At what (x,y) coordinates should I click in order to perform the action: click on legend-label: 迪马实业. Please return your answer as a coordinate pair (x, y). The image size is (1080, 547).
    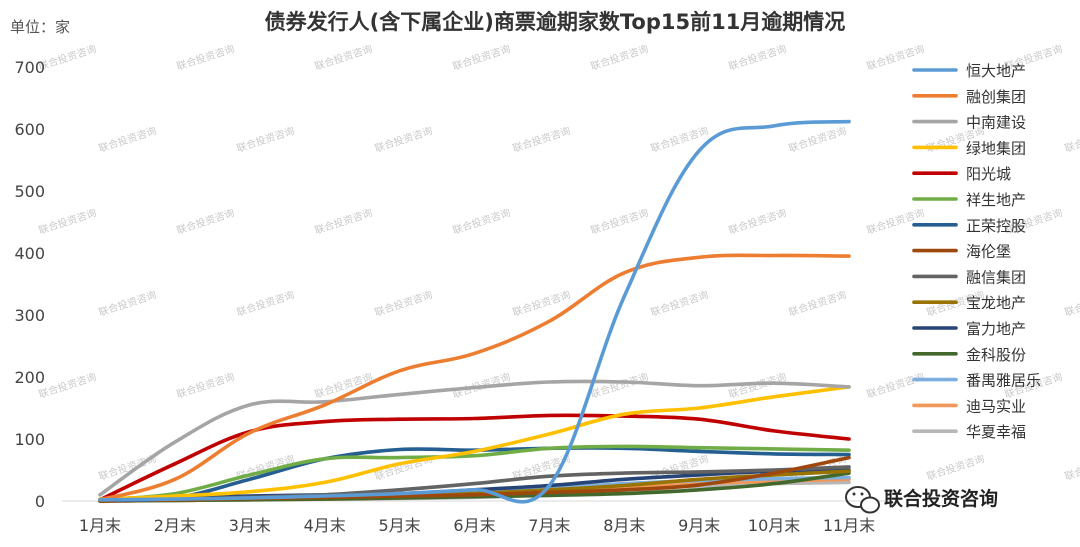
    Looking at the image, I should click on (996, 406).